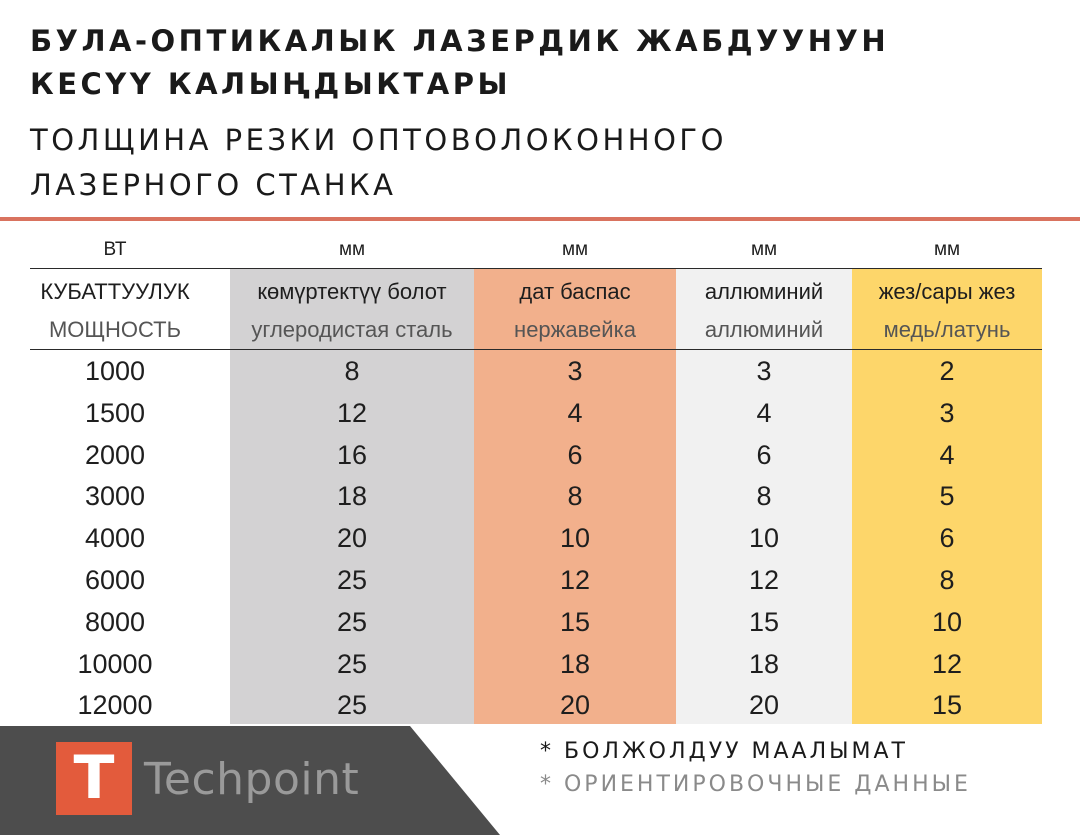 The height and width of the screenshot is (835, 1080). I want to click on header-bottom-rule, so click(536, 349).